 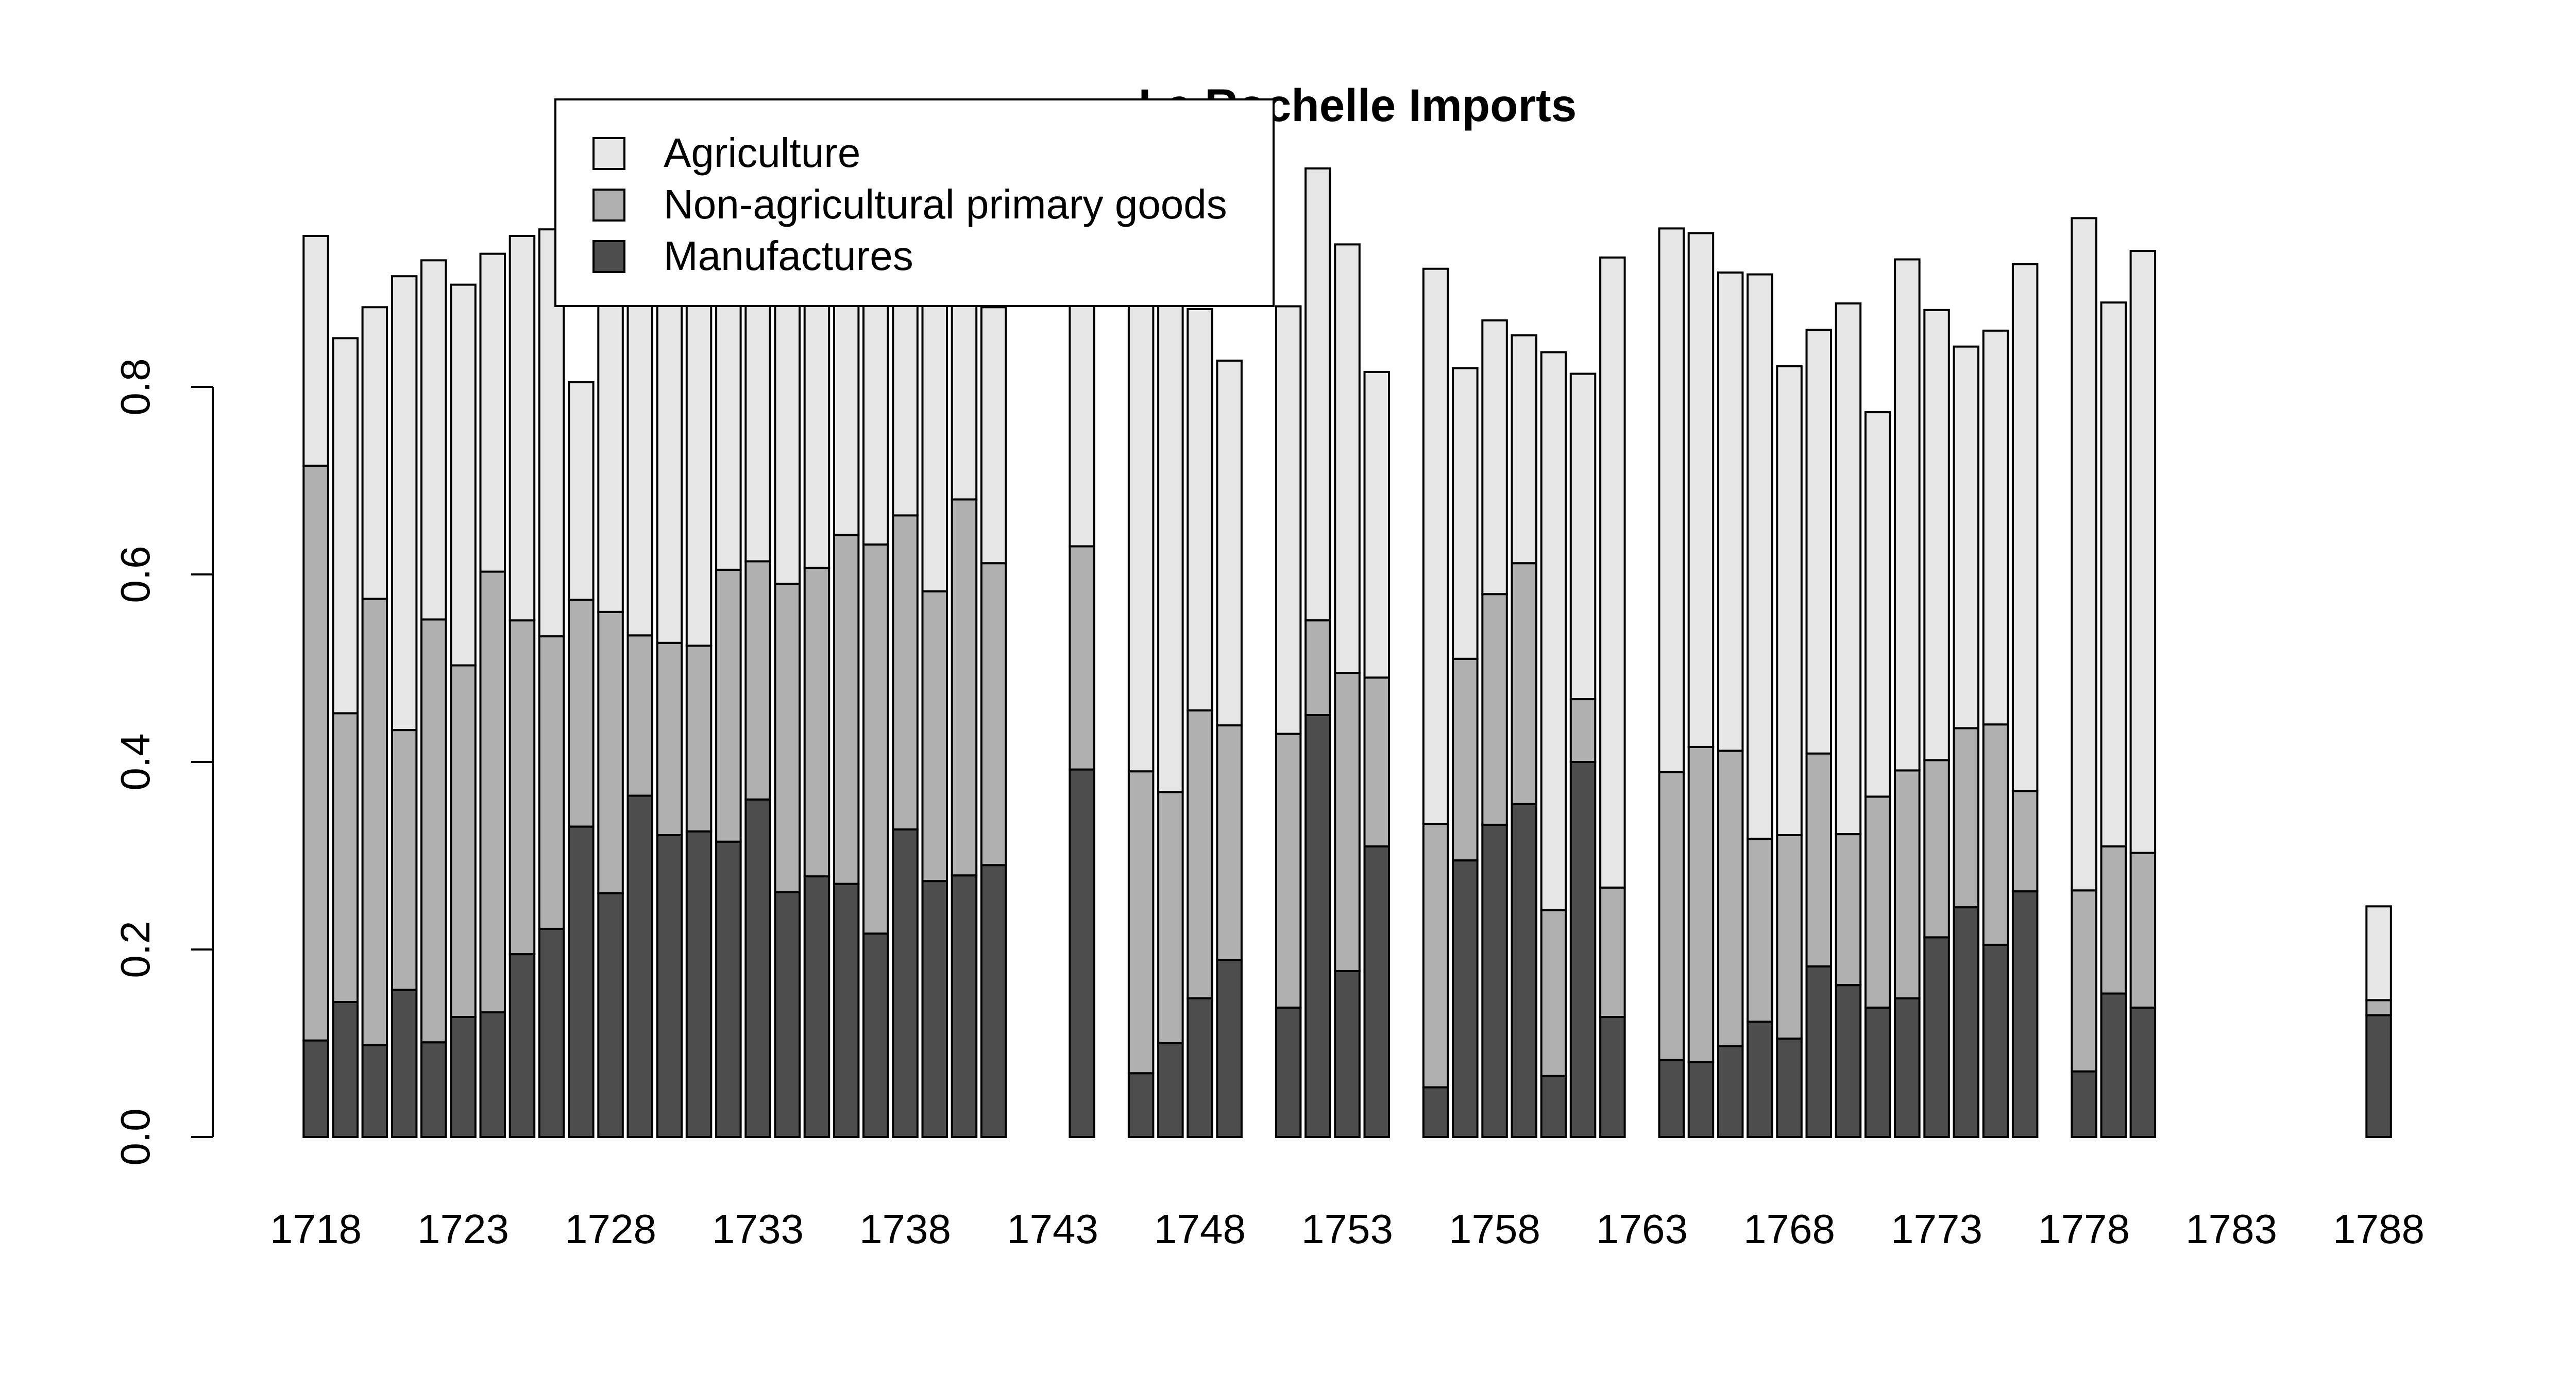 What do you see at coordinates (608, 256) in the screenshot?
I see `legend-swatch-manufactures` at bounding box center [608, 256].